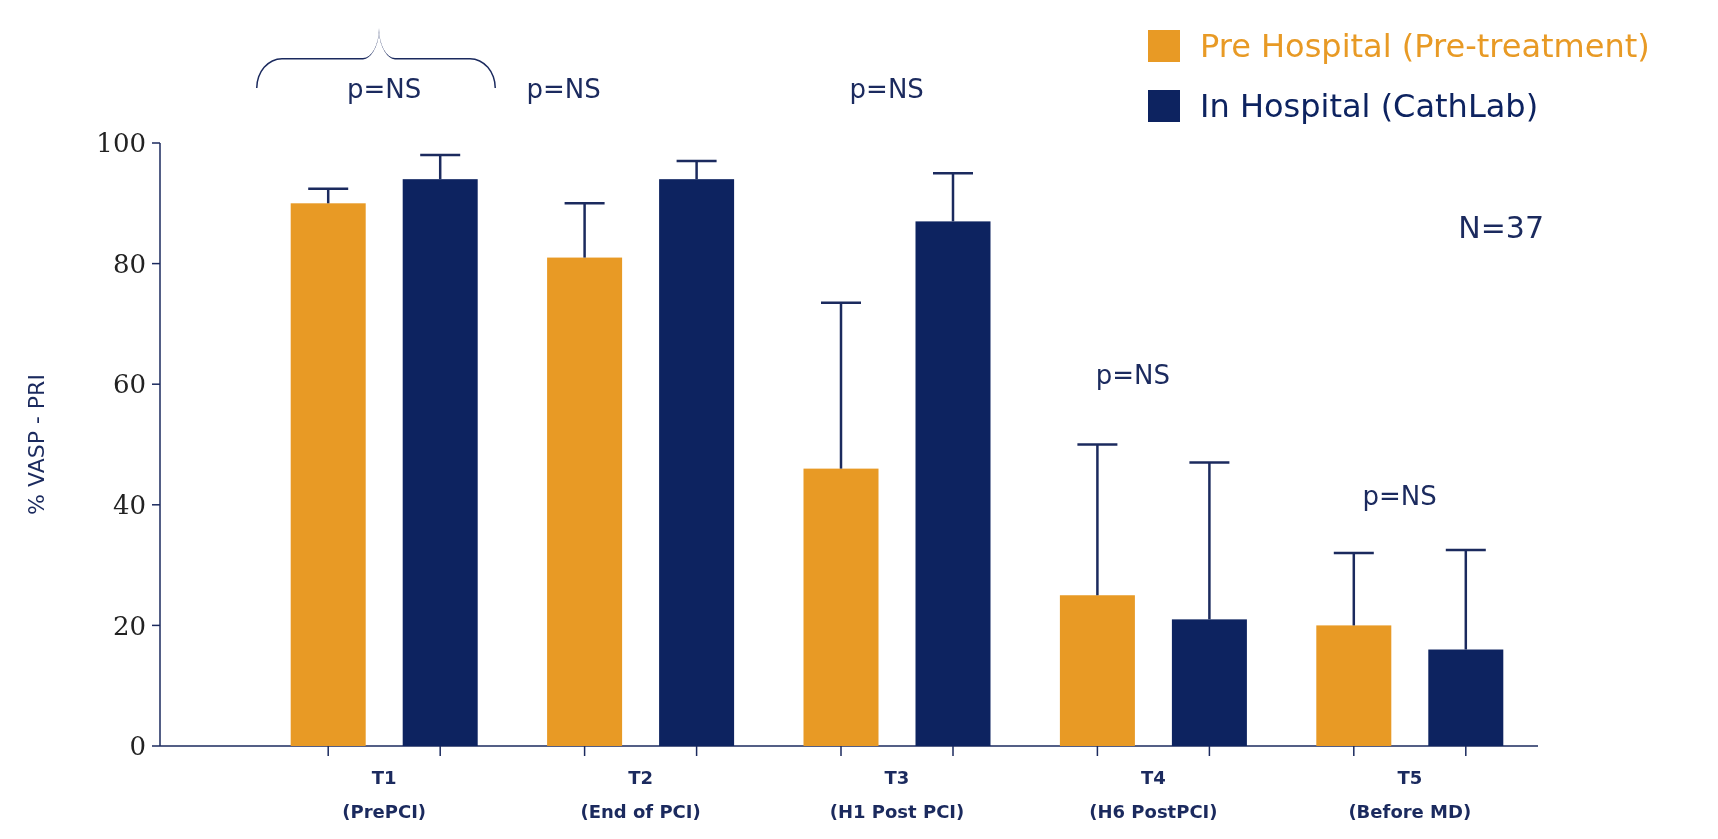  I want to click on y-tick-label: 20, so click(129, 625).